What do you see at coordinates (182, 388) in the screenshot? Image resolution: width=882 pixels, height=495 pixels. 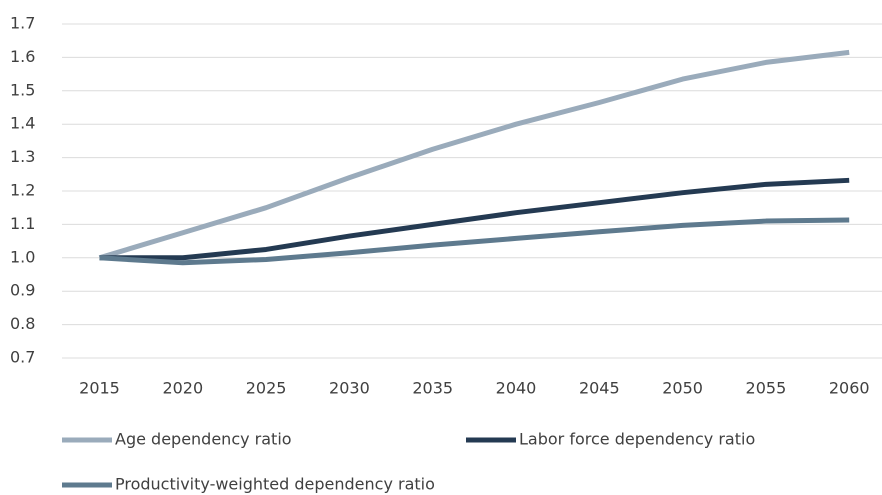 I see `x-tick-label: 2020` at bounding box center [182, 388].